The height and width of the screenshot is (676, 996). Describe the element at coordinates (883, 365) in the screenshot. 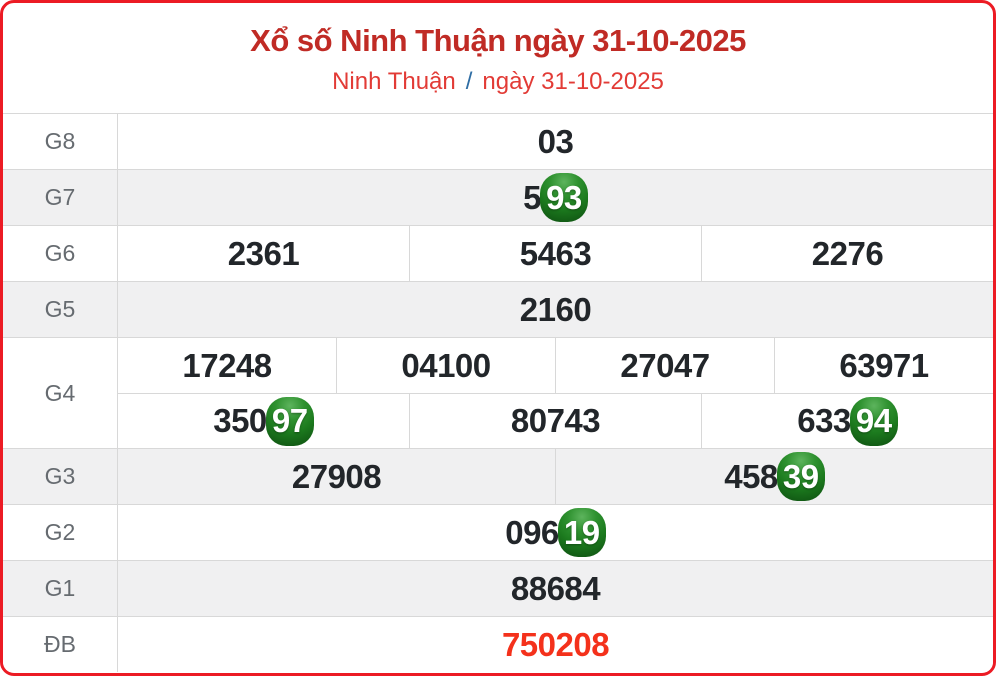

I see `prize-value-cell: 63971` at that location.